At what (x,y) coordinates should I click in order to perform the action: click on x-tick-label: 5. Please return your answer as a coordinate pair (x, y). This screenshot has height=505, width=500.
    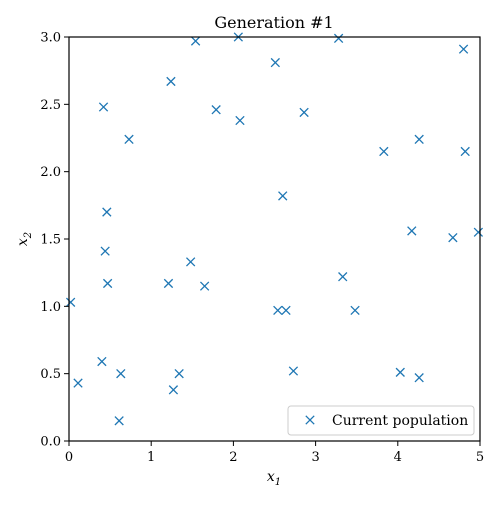
    Looking at the image, I should click on (480, 457).